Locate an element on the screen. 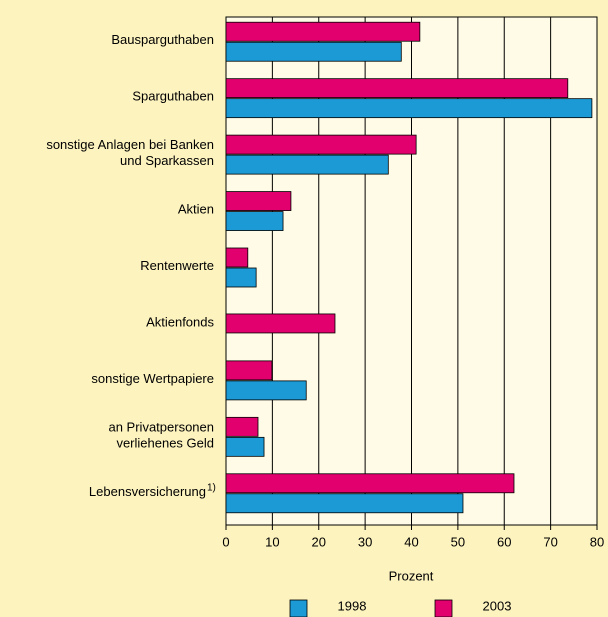 This screenshot has width=608, height=617. y-tick-label: Sparguthaben is located at coordinates (173, 96).